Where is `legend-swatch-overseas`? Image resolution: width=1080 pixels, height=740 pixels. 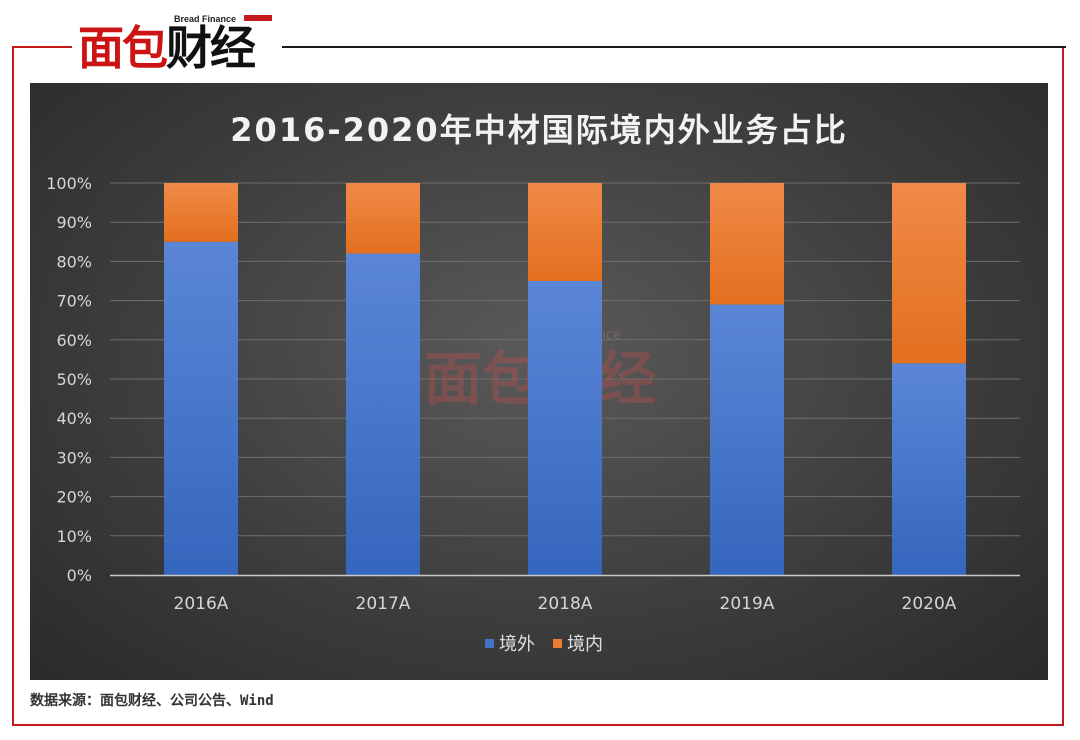 legend-swatch-overseas is located at coordinates (489, 643).